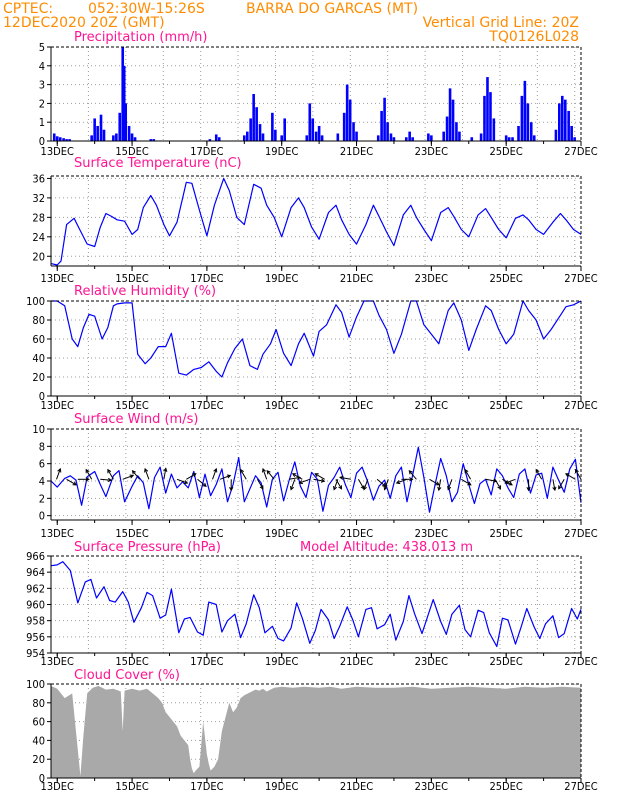 Image resolution: width=618 pixels, height=800 pixels. I want to click on precip-ytick-label: 5, so click(42, 47).